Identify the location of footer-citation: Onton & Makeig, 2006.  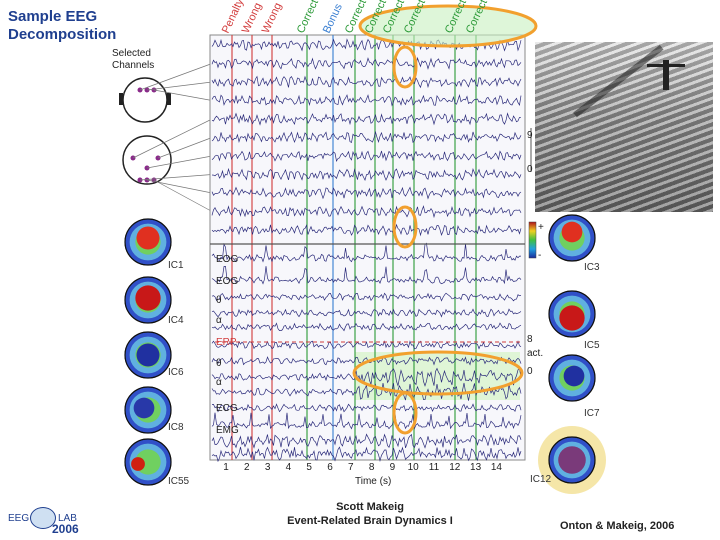
(617, 526).